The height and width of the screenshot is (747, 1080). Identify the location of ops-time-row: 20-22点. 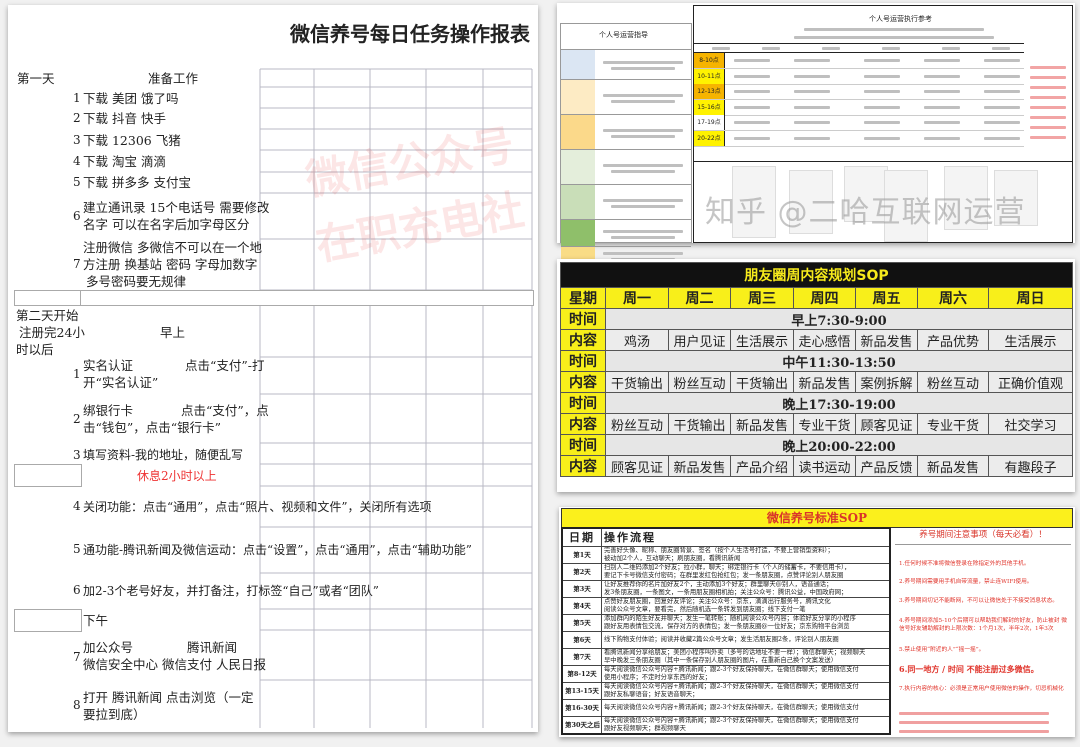
(859, 138).